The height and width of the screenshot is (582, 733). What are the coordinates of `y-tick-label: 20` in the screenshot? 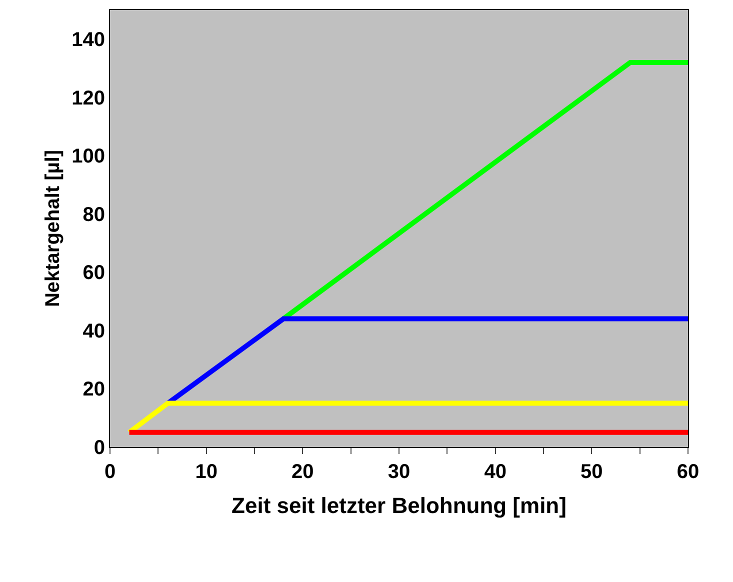 It's located at (93, 389).